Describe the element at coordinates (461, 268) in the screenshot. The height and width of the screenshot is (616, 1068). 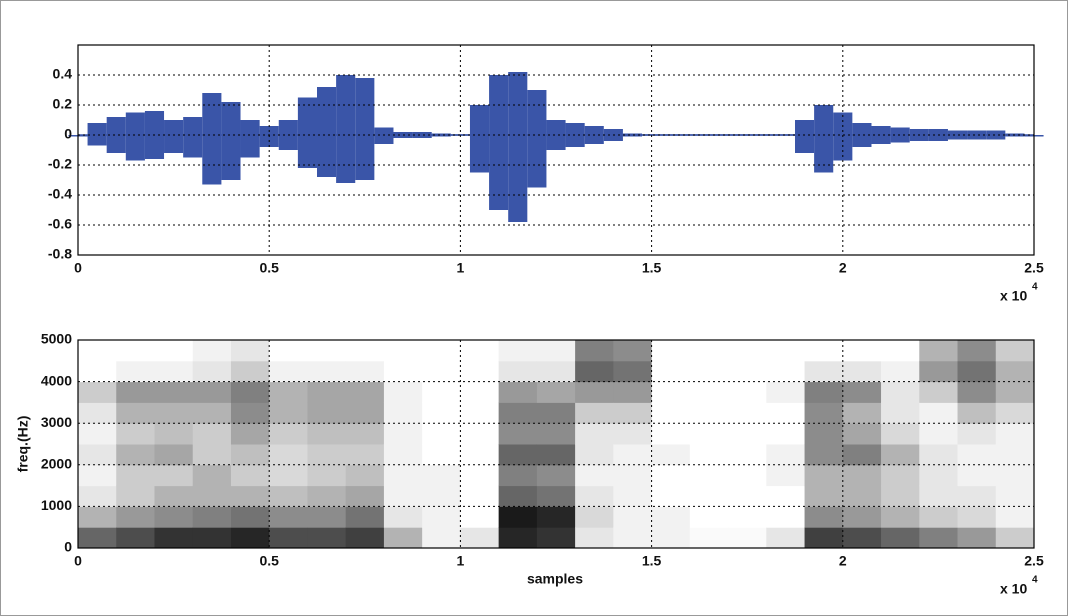
I see `x-tick-label: 1` at that location.